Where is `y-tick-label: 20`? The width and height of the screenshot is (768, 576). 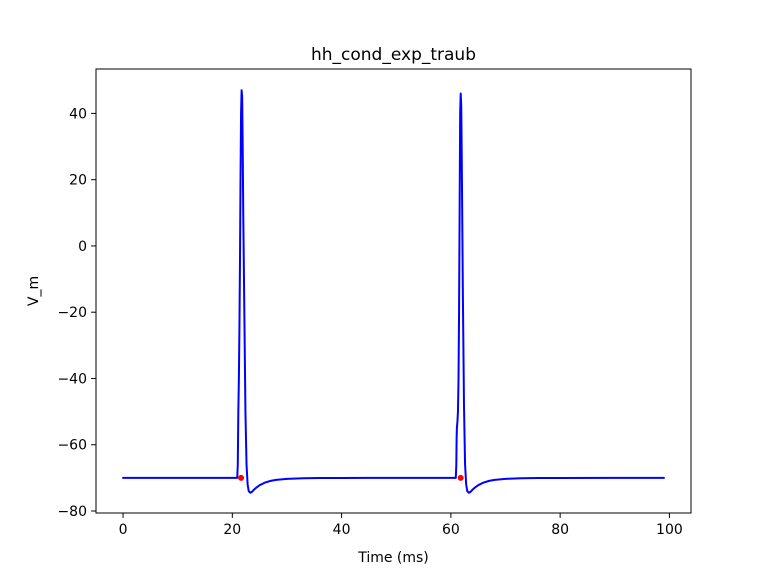 y-tick-label: 20 is located at coordinates (78, 181).